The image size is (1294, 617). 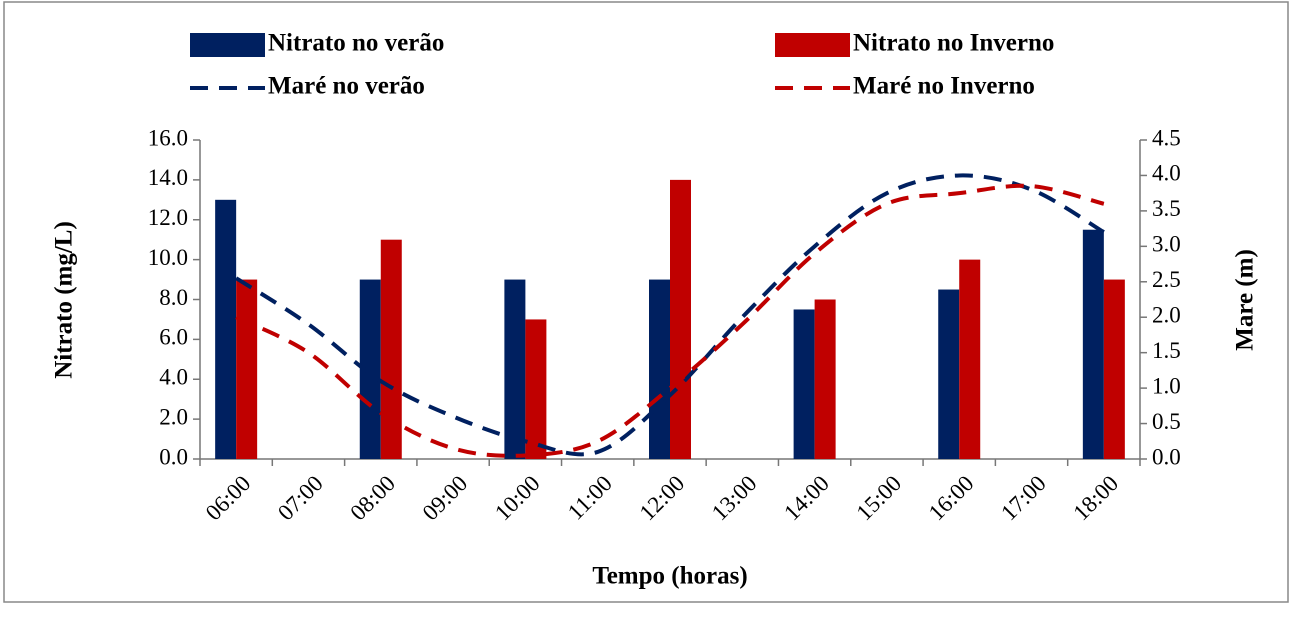 What do you see at coordinates (1023, 498) in the screenshot?
I see `x-tick-label: 17:00` at bounding box center [1023, 498].